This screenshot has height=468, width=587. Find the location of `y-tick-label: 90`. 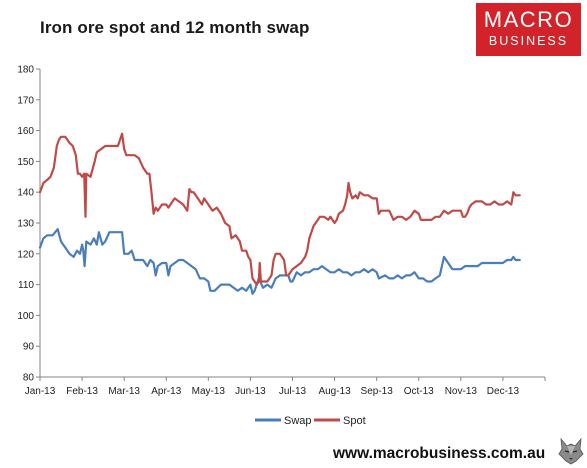

y-tick-label: 90 is located at coordinates (29, 347).